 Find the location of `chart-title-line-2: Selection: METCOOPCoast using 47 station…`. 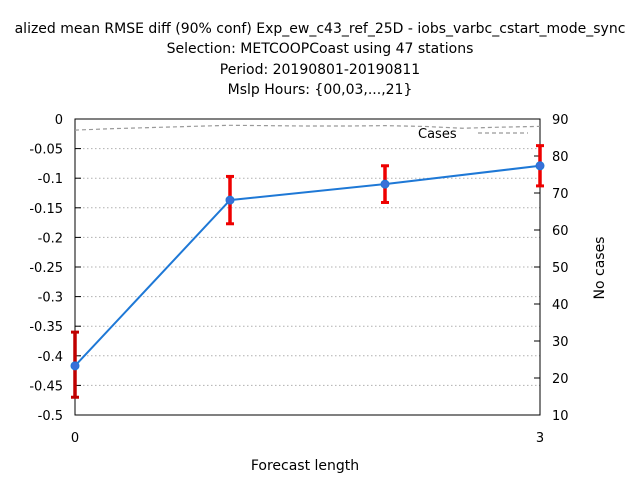

chart-title-line-2: Selection: METCOOPCoast using 47 station… is located at coordinates (320, 49).